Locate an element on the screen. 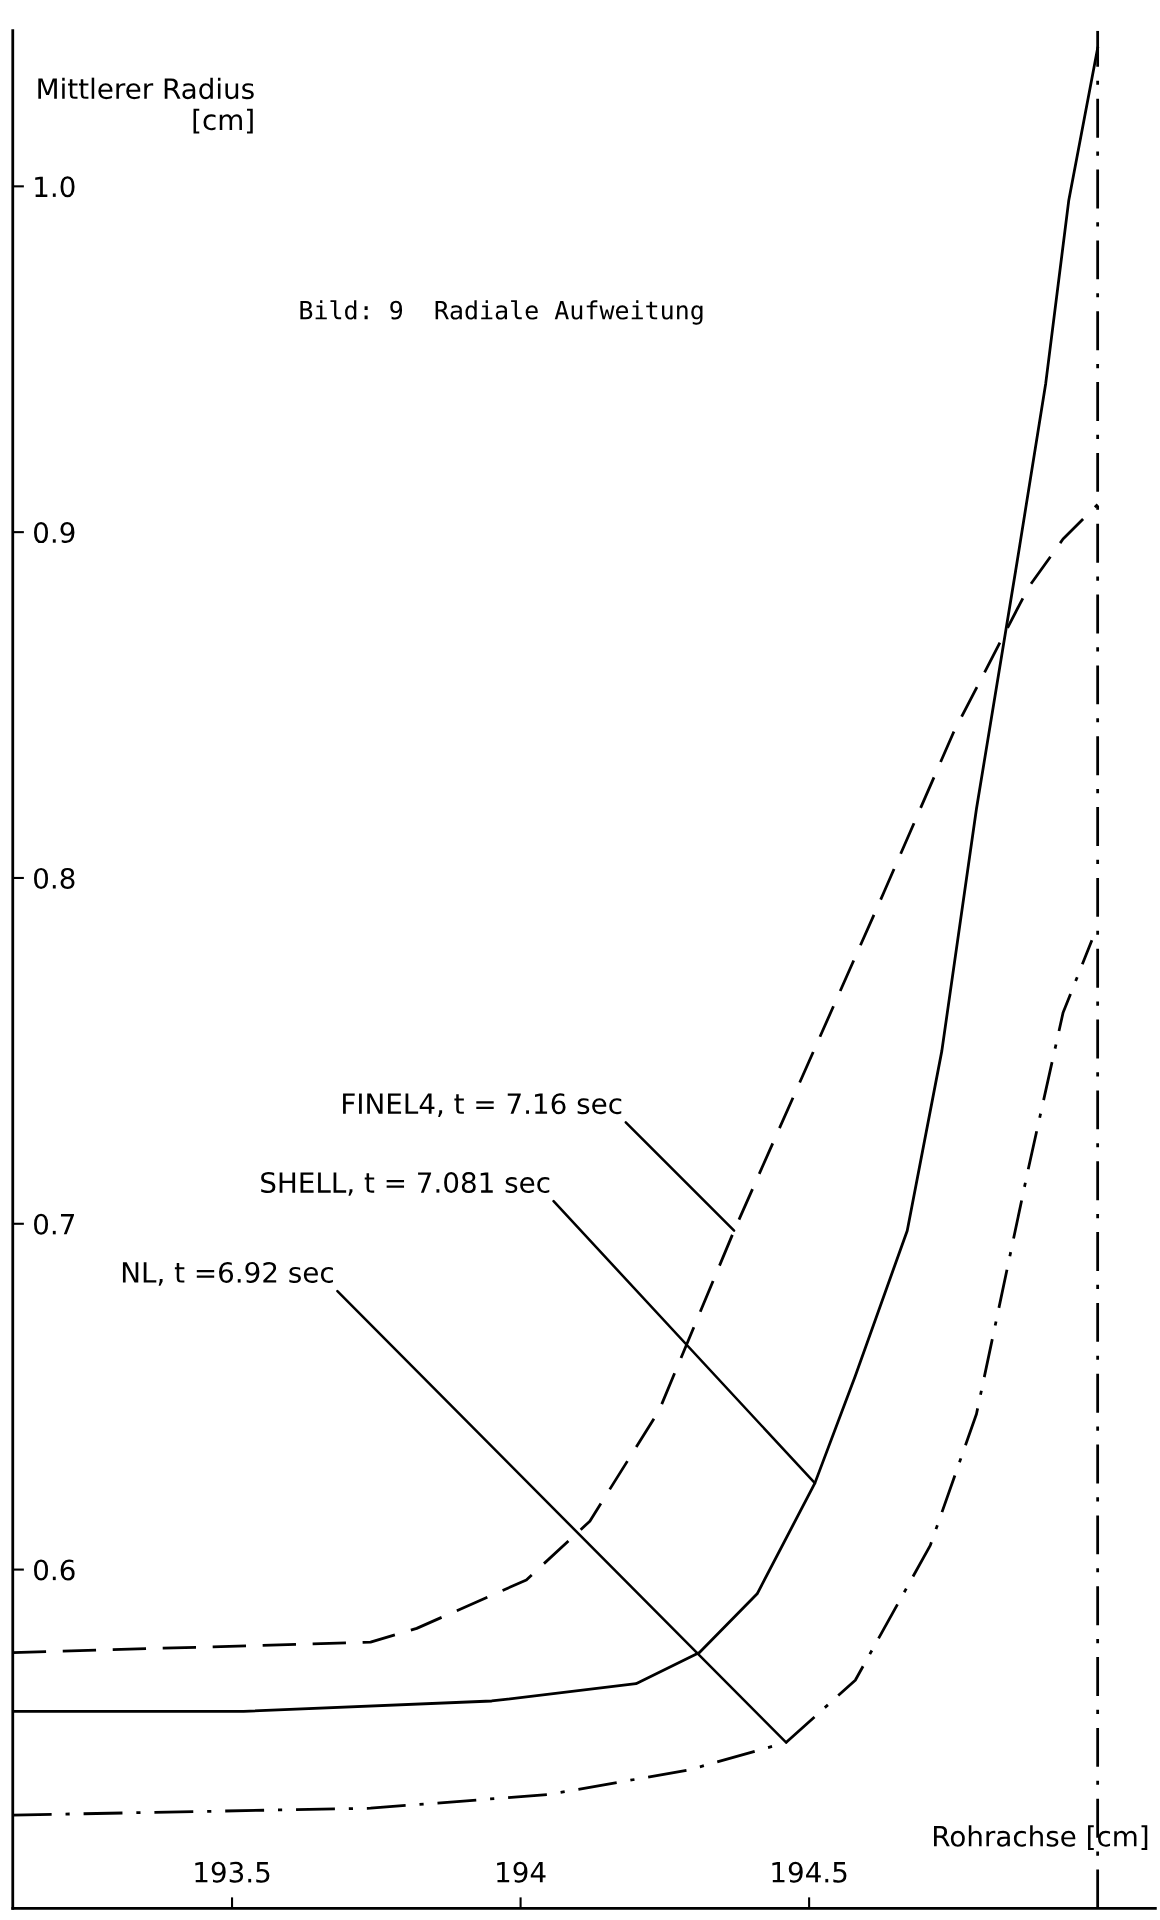  annotation: SHELL, t = 7.081 sec is located at coordinates (405, 1184).